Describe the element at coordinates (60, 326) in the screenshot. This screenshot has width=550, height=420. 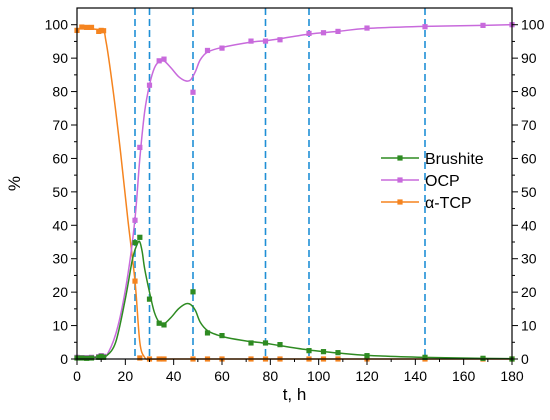
I see `y-left-tick-label: 10` at that location.